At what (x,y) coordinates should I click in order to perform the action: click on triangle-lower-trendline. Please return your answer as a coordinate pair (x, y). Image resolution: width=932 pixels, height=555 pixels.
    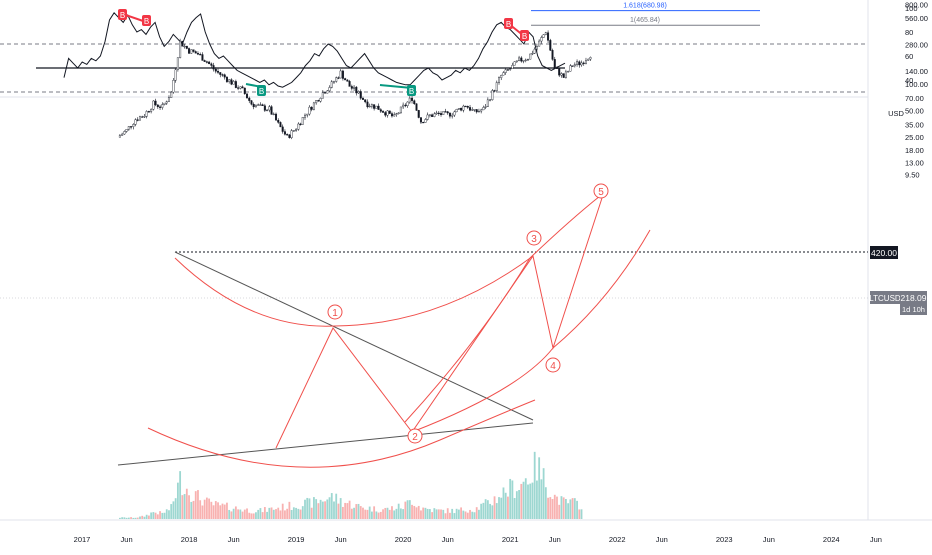
    Looking at the image, I should click on (325, 444).